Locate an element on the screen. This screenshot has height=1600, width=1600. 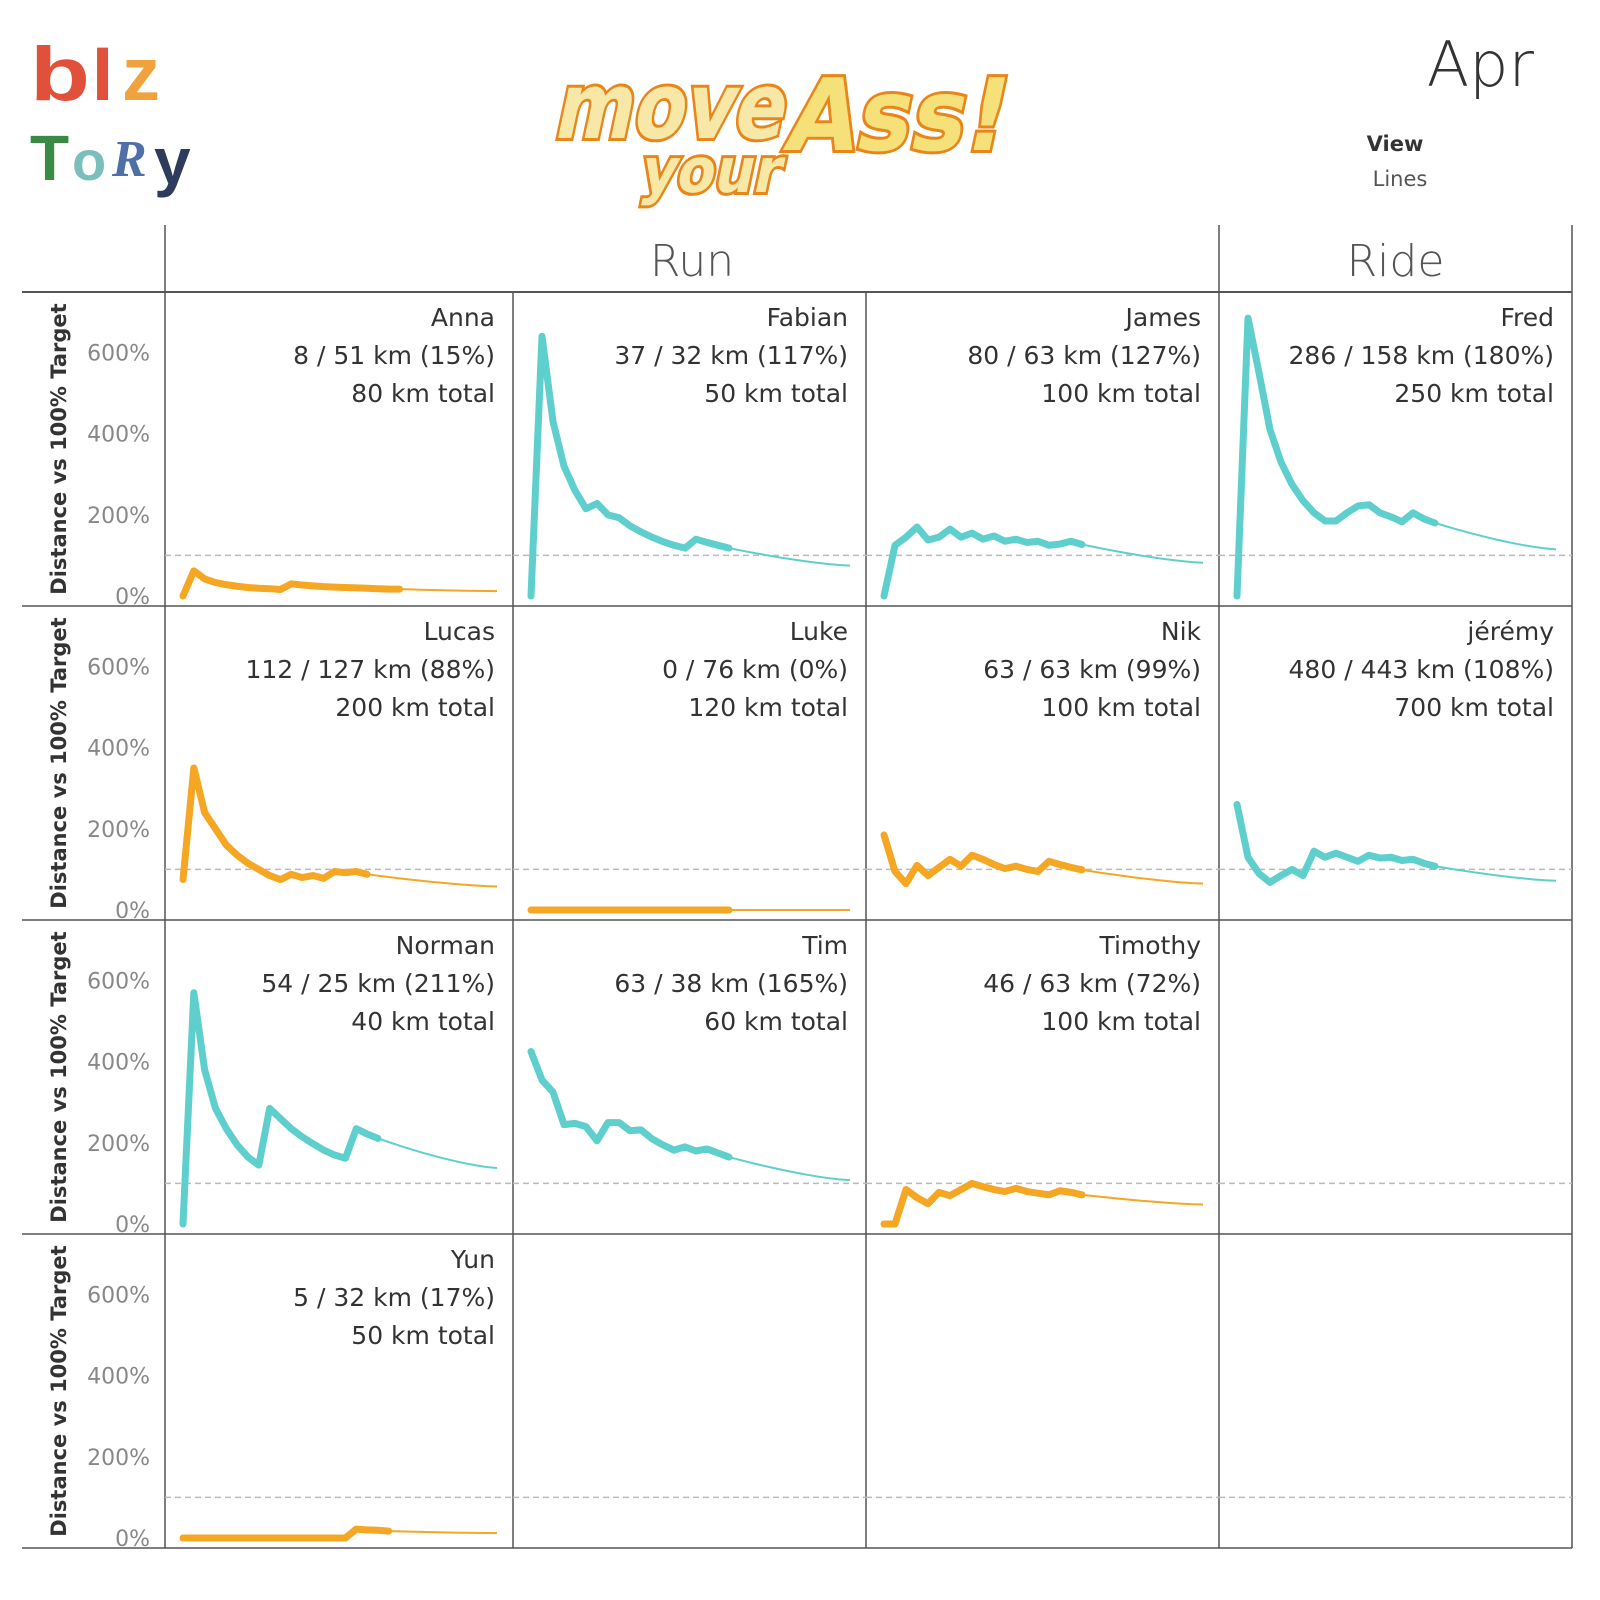
svg-text: b is located at coordinates (60, 77).